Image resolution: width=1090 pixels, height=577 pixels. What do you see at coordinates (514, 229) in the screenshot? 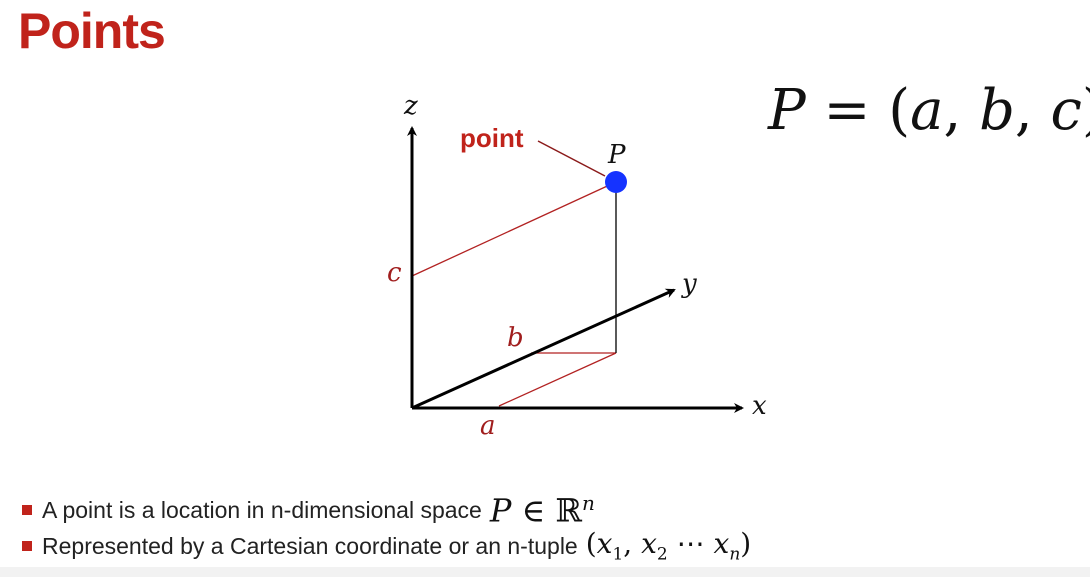
I see `guide-c-to-p` at bounding box center [514, 229].